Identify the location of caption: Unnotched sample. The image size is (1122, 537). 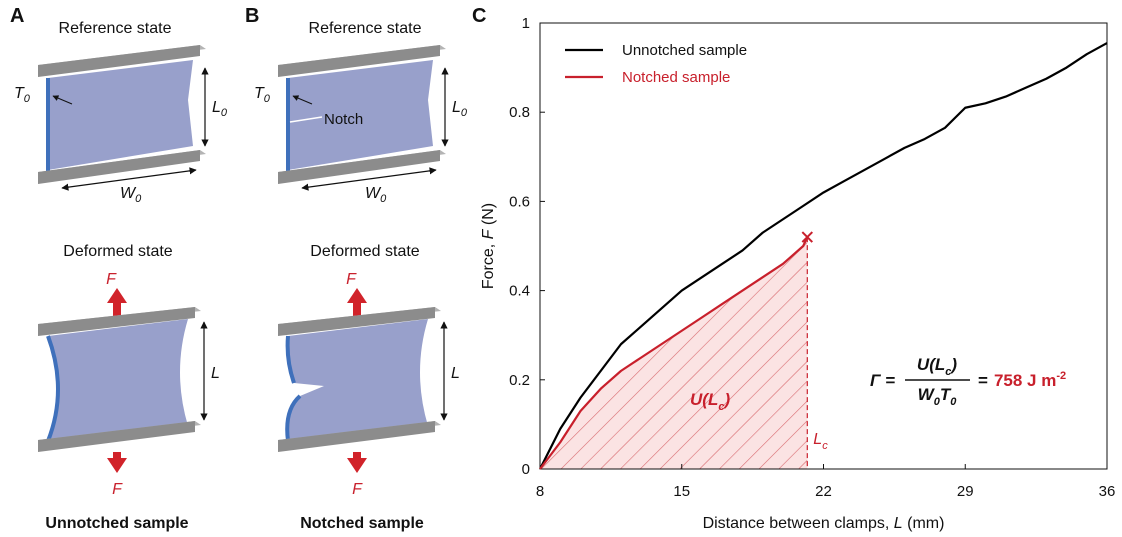
(116, 523).